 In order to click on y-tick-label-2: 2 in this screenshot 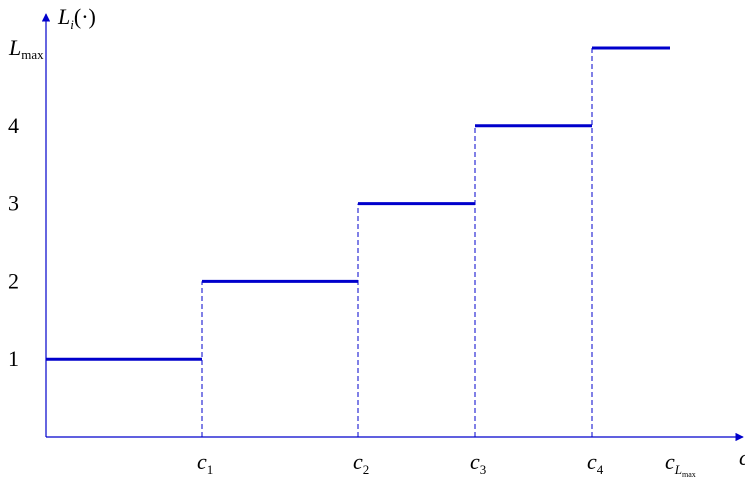, I will do `click(13, 280)`.